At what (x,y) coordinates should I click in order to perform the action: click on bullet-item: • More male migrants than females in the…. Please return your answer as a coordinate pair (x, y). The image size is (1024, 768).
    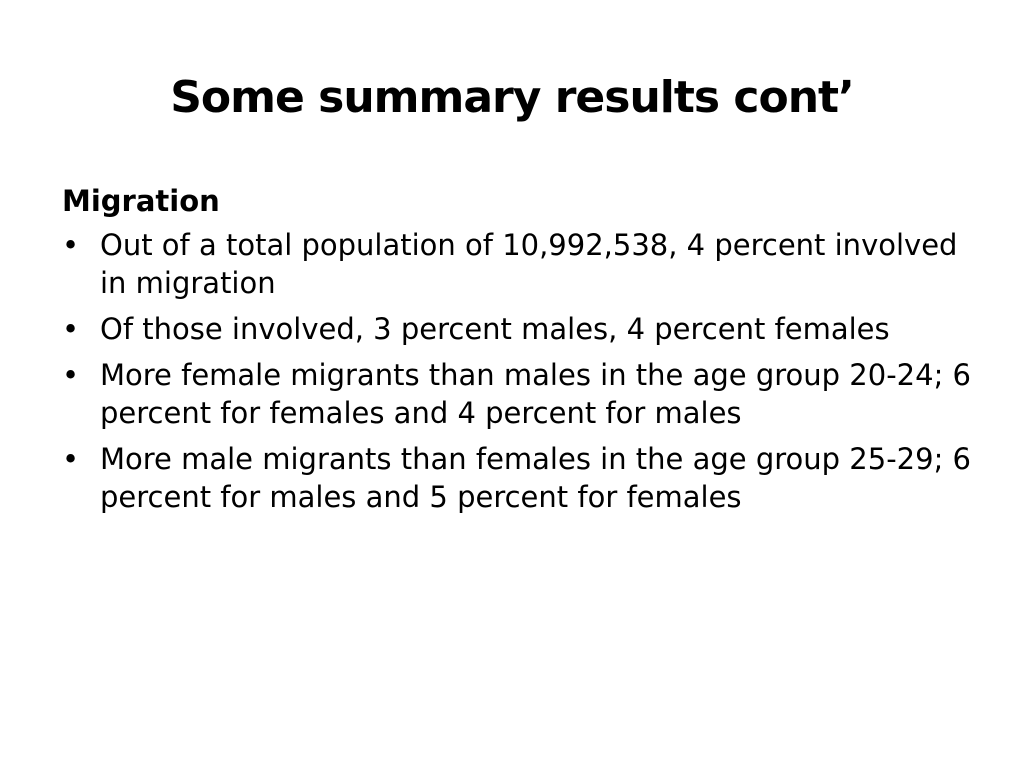
    Looking at the image, I should click on (522, 478).